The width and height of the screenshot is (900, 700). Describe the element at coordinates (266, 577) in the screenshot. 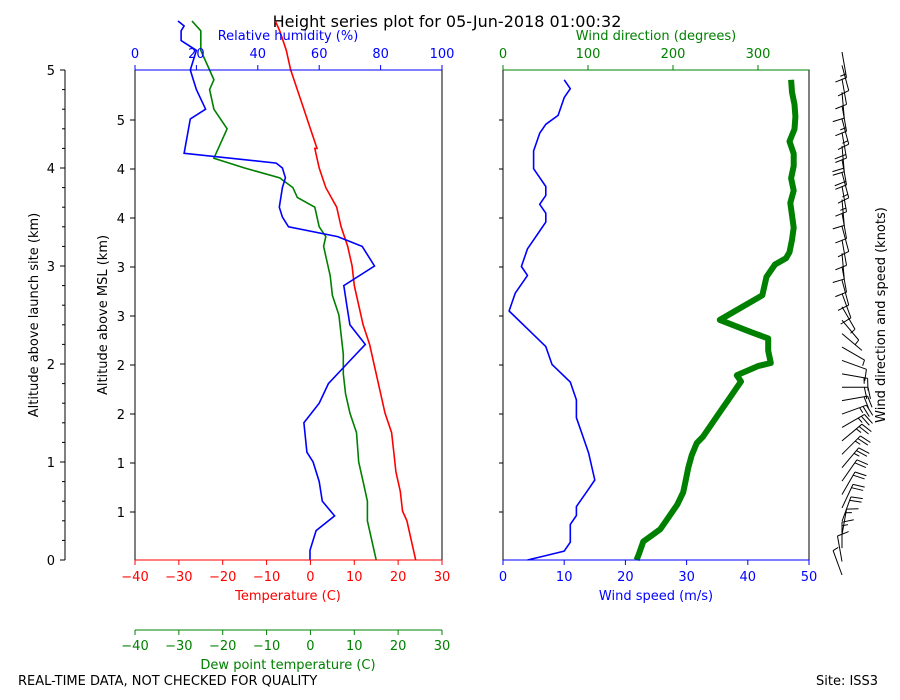

I see `temp-tick-label: −10` at that location.